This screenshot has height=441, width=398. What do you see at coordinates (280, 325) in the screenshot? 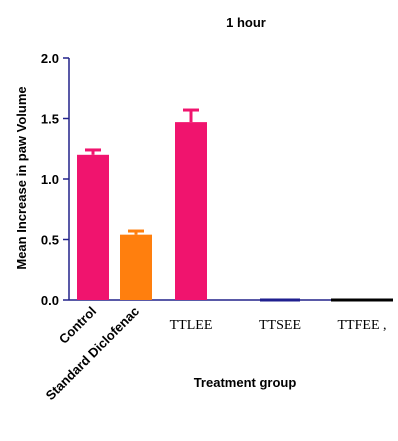
I see `x-tick-label: TTSEE` at bounding box center [280, 325].